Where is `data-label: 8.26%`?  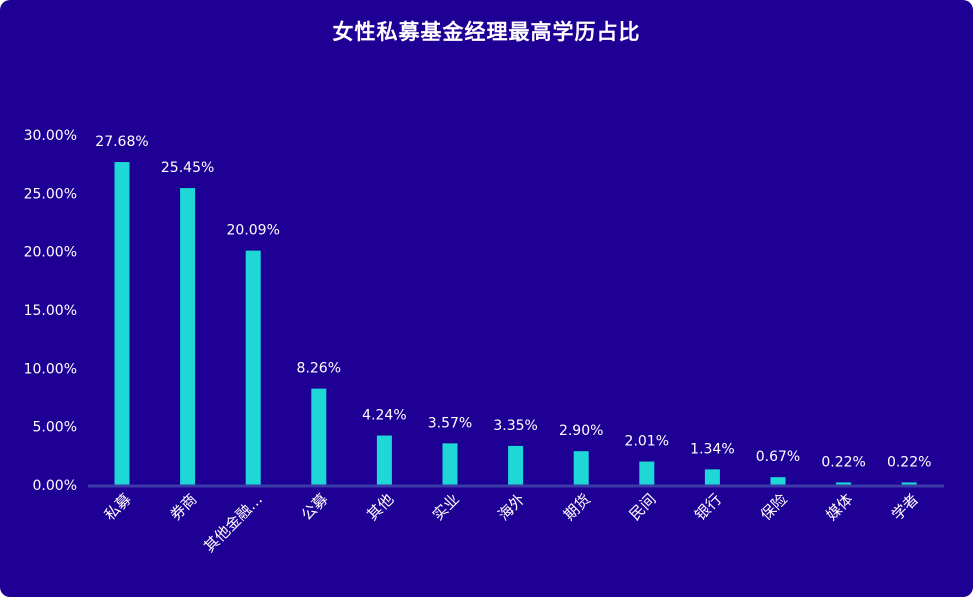 data-label: 8.26% is located at coordinates (319, 369).